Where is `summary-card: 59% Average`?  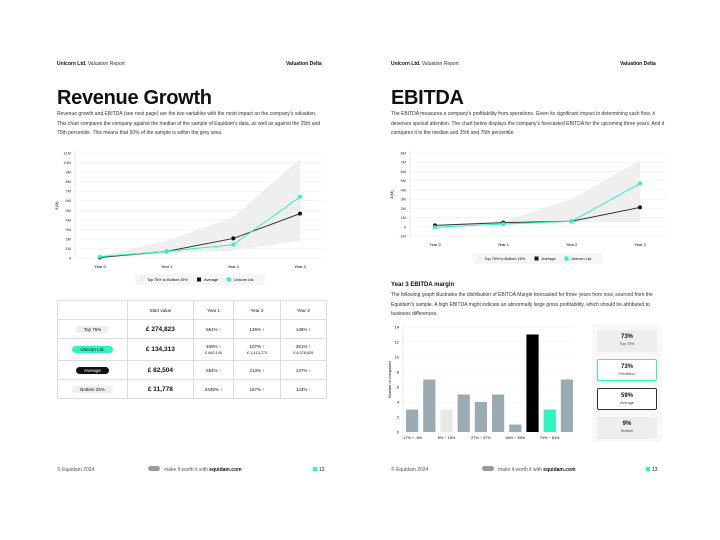
summary-card: 59% Average is located at coordinates (627, 399).